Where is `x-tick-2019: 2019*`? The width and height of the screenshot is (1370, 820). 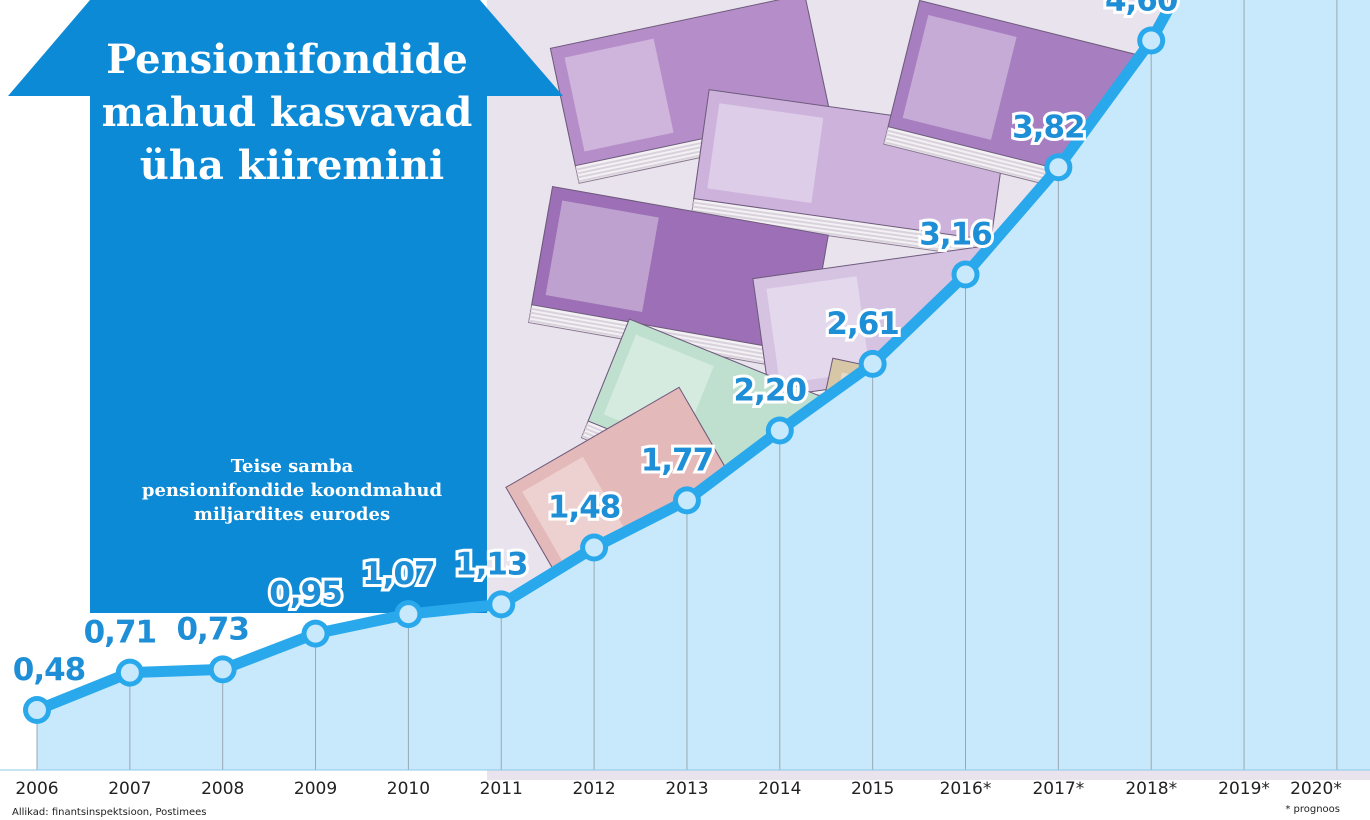
x-tick-2019: 2019* is located at coordinates (1244, 789).